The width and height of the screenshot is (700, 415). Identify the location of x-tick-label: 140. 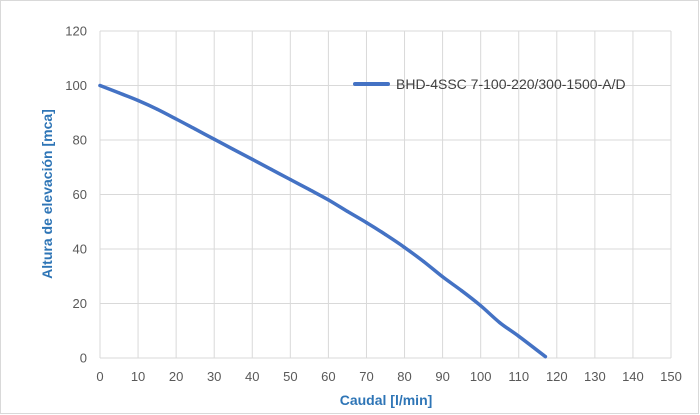
(633, 376).